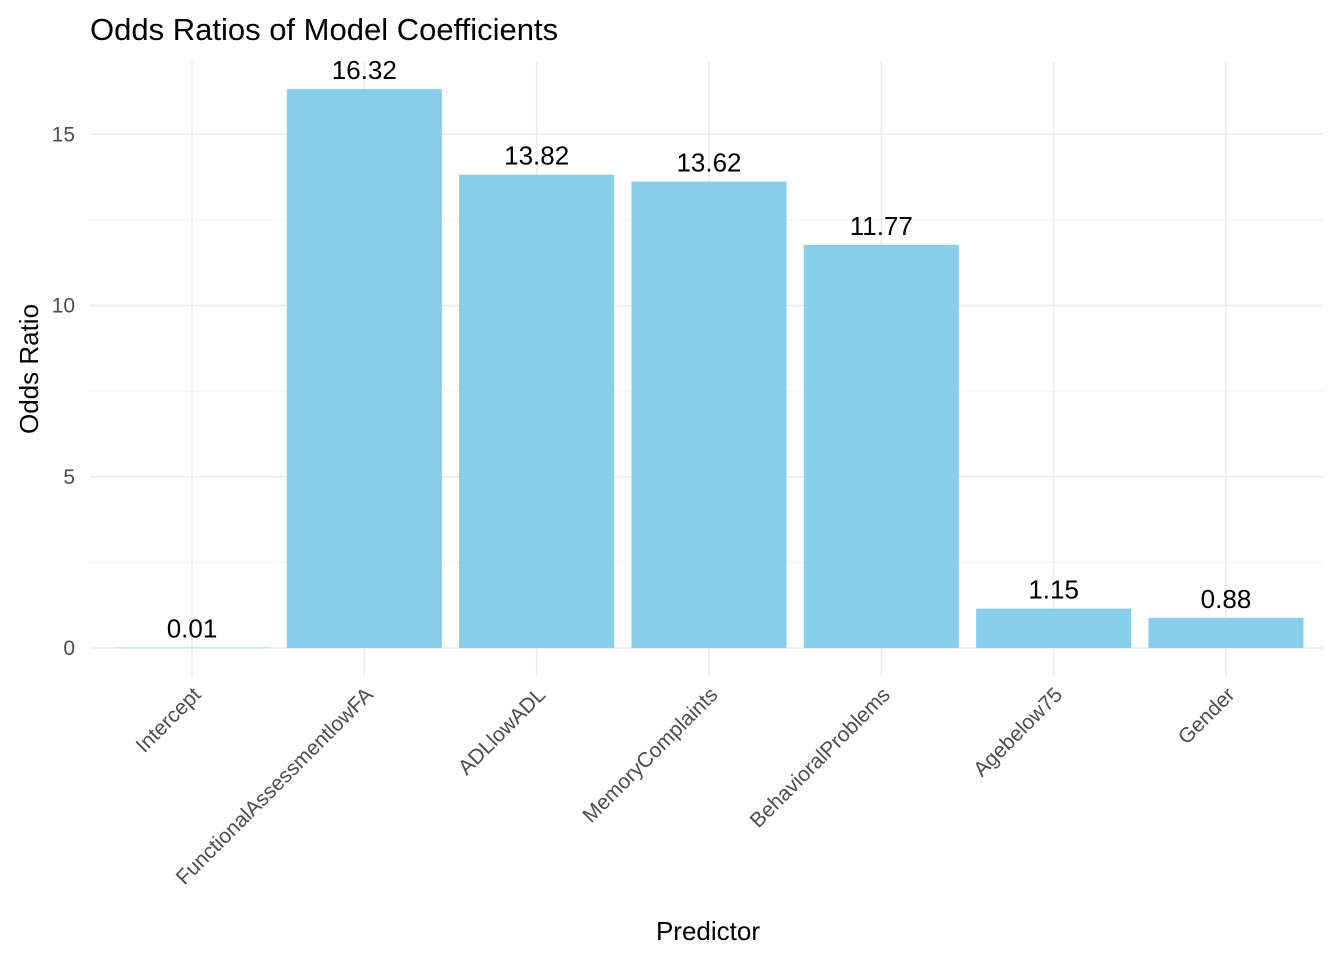 This screenshot has width=1344, height=960. Describe the element at coordinates (820, 757) in the screenshot. I see `x-tick-label: BehavioralProblems` at that location.